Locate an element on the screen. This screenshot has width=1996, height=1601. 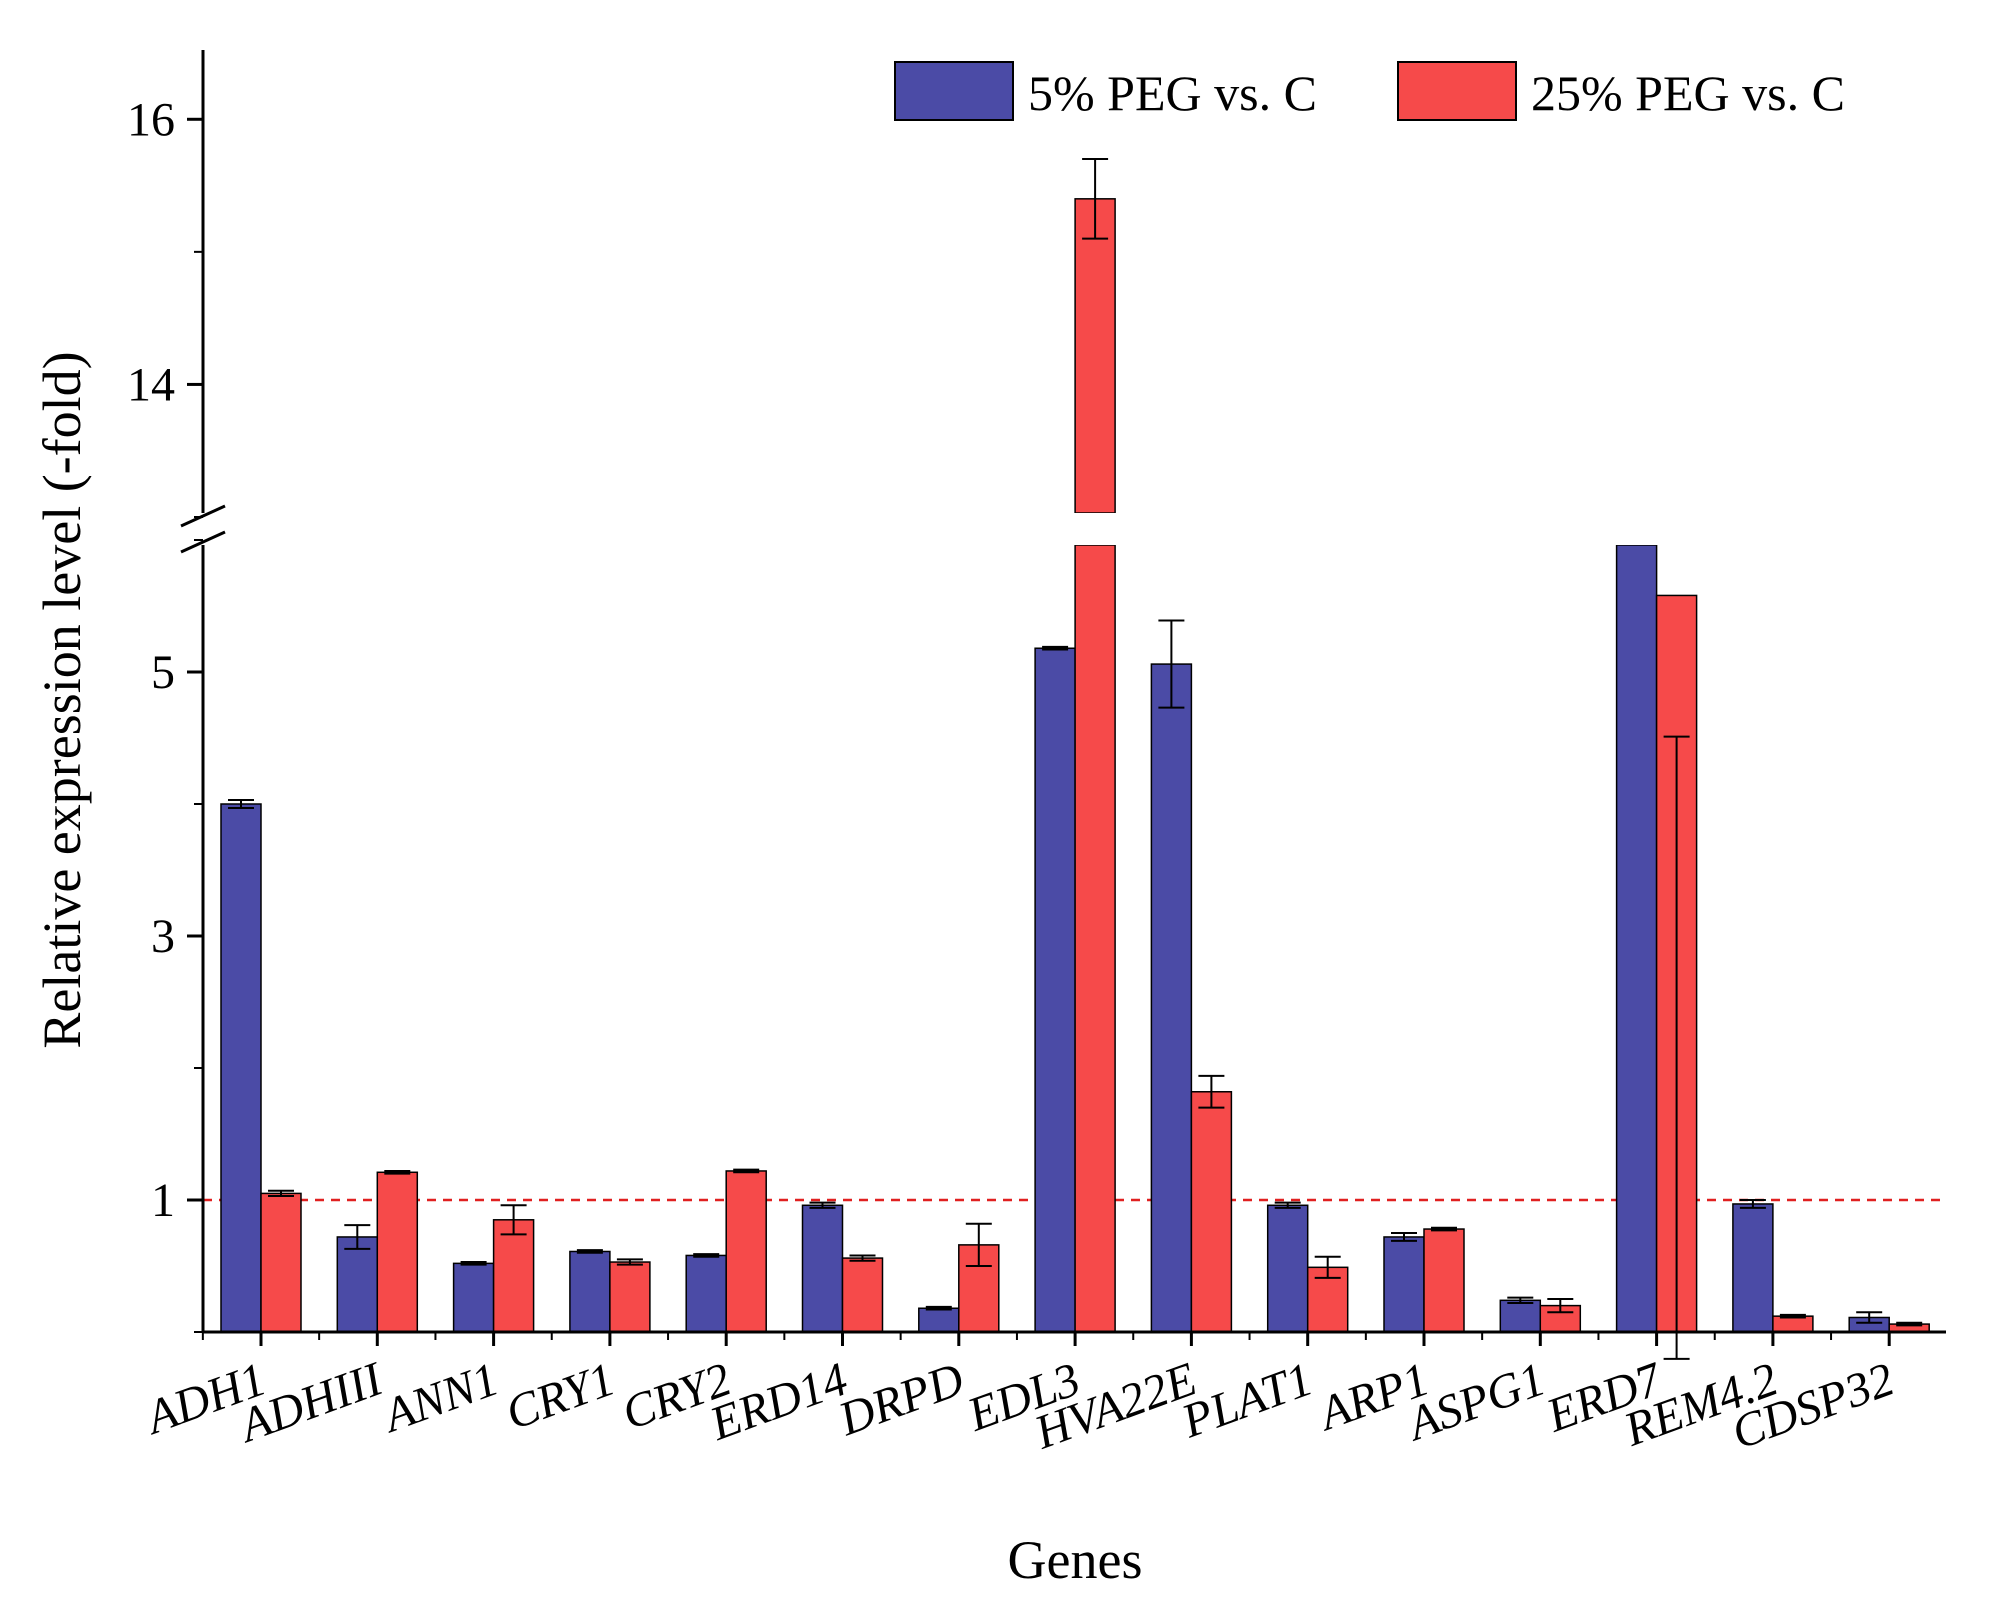
bar-series2-8-lower is located at coordinates (1095, 938).